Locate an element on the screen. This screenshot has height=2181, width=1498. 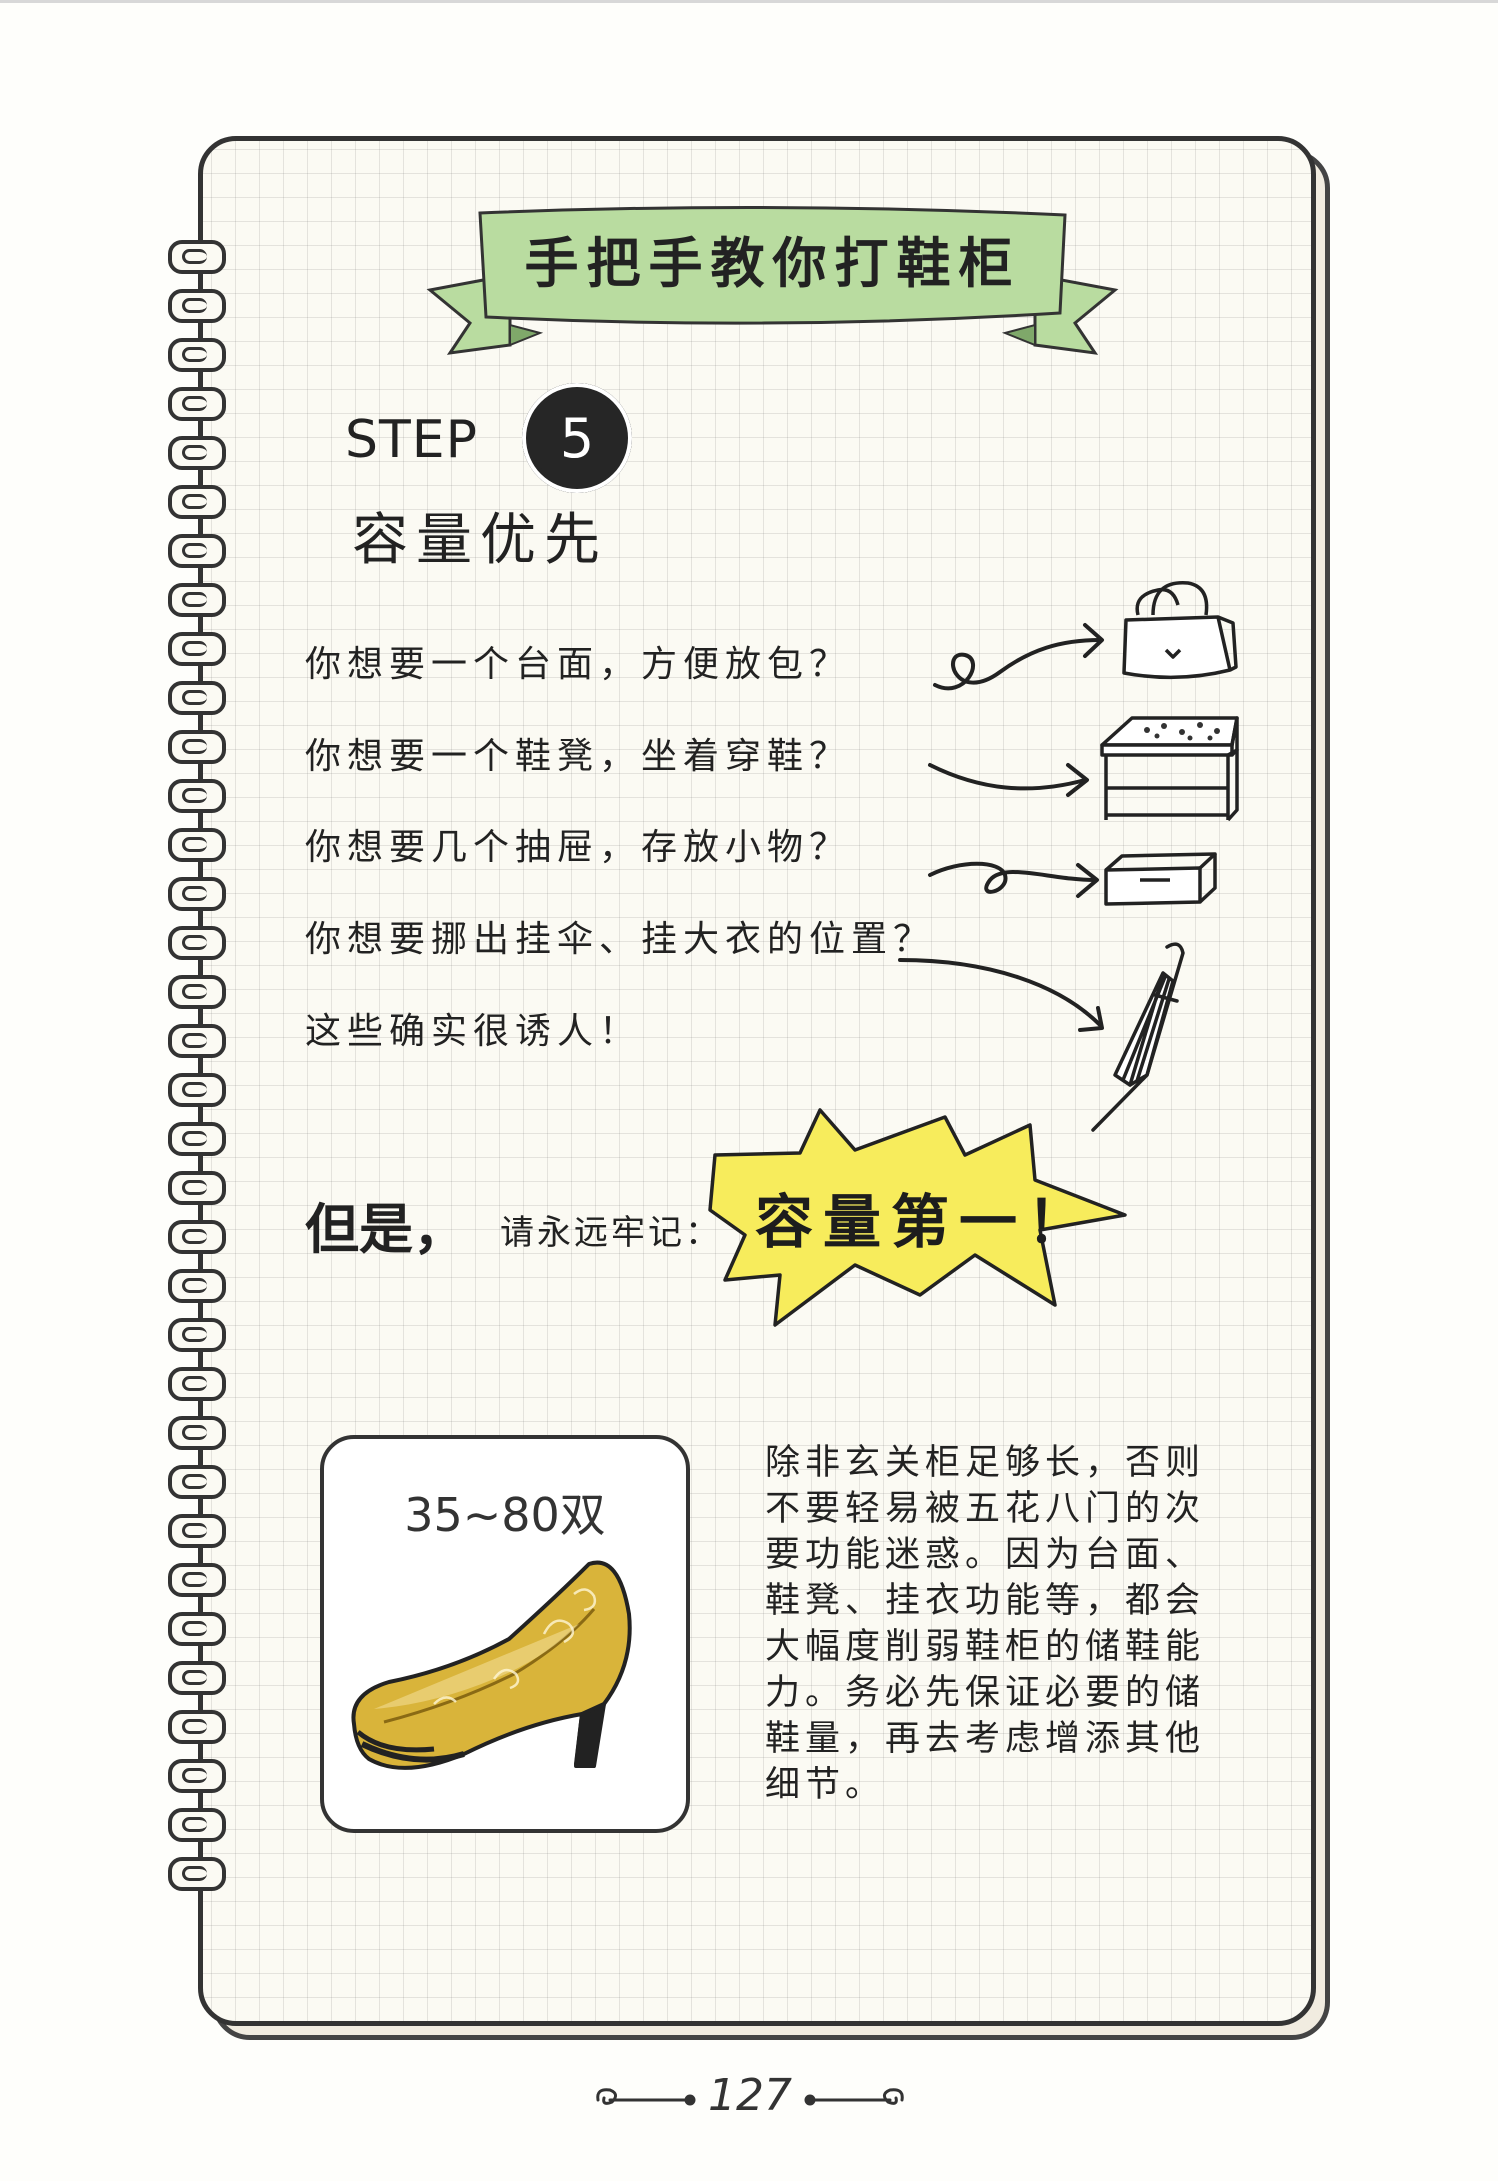
remember-text: 请永远牢记： is located at coordinates (611, 1233).